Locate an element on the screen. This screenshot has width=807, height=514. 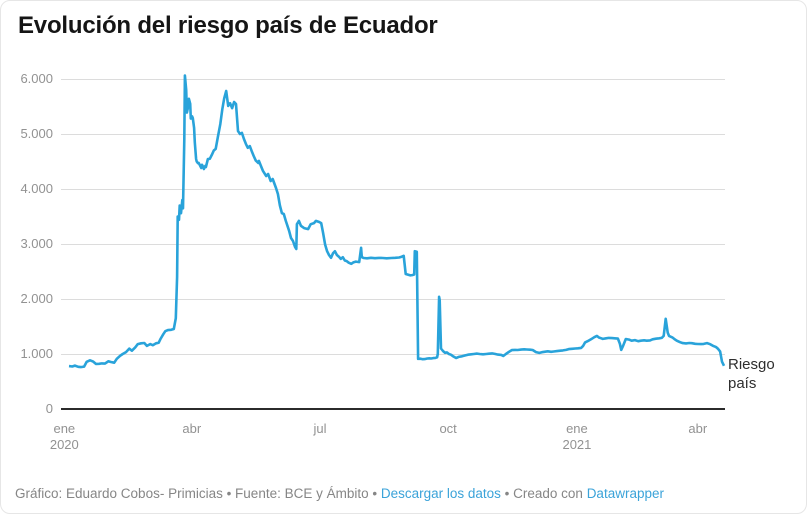
x-axis-year-label: 2020 is located at coordinates (64, 444).